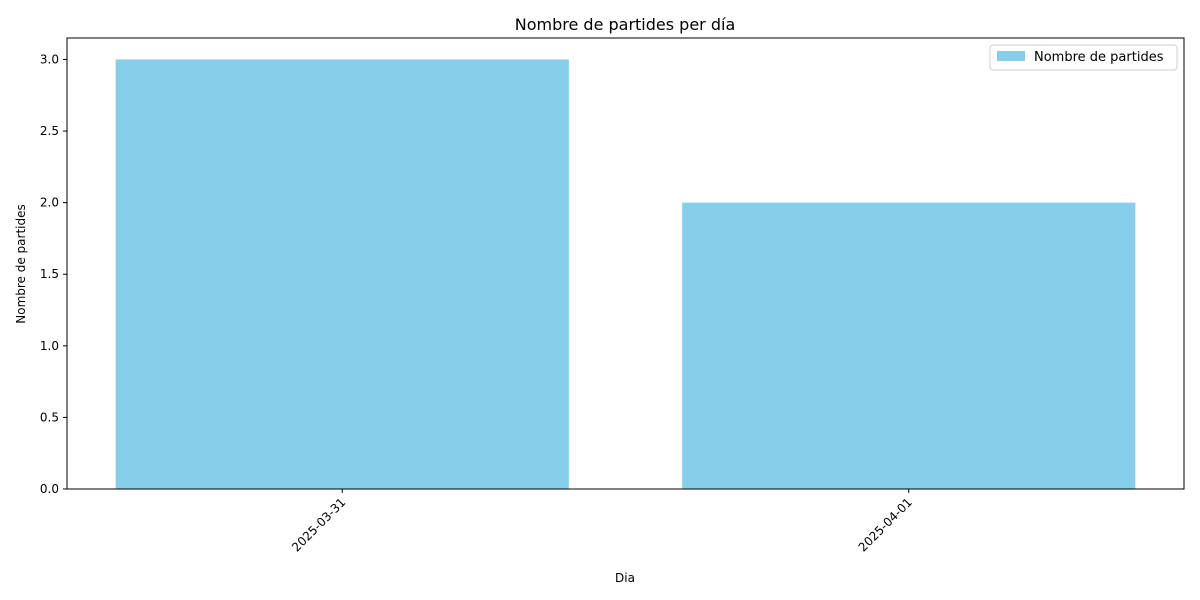  What do you see at coordinates (1011, 56) in the screenshot?
I see `legend-swatch` at bounding box center [1011, 56].